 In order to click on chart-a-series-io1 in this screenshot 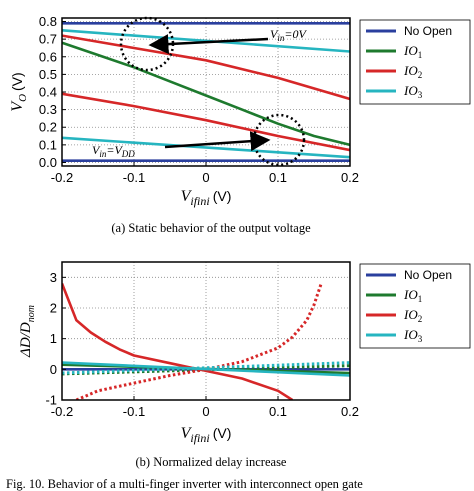, I will do `click(206, 94)`.